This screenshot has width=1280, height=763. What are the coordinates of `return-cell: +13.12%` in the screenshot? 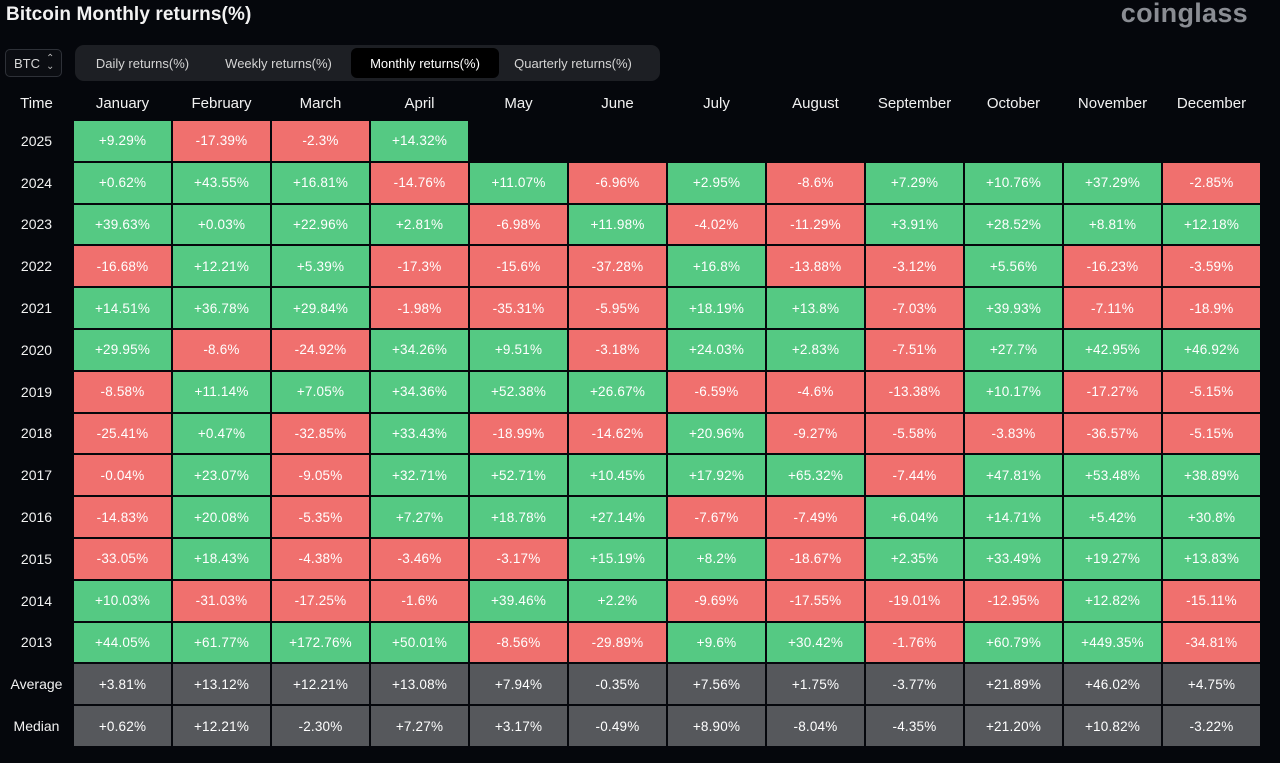 It's located at (221, 684).